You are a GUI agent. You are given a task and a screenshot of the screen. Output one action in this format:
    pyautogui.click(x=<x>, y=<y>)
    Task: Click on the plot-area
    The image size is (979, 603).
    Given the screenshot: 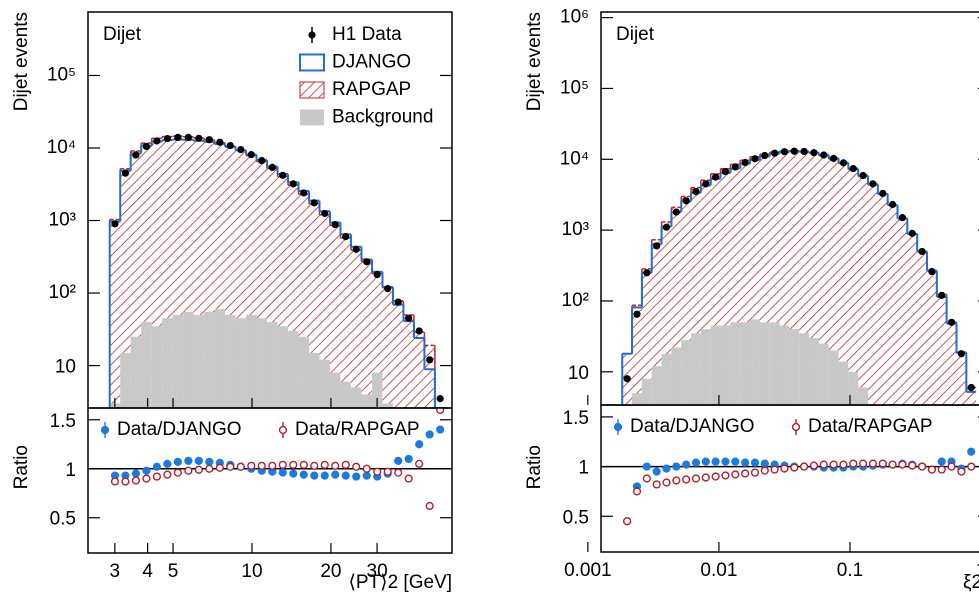 What is the action you would take?
    pyautogui.click(x=270, y=459)
    